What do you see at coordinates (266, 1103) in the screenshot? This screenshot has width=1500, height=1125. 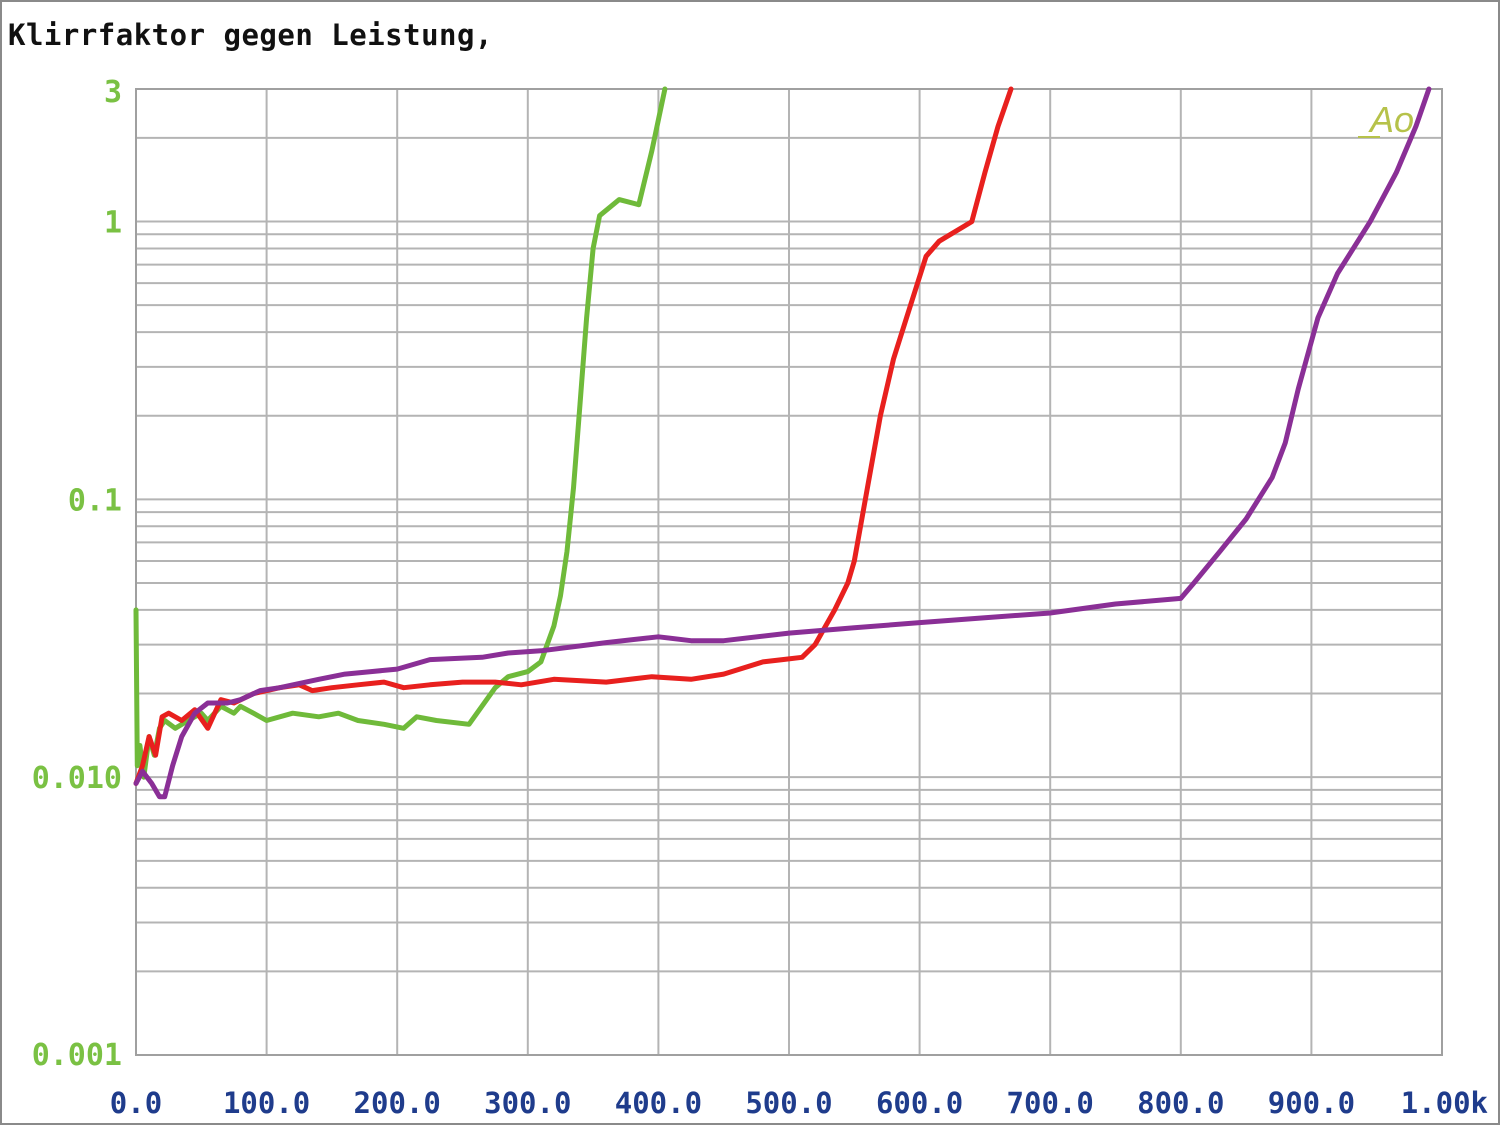 I see `x-tick-label: 100.0` at bounding box center [266, 1103].